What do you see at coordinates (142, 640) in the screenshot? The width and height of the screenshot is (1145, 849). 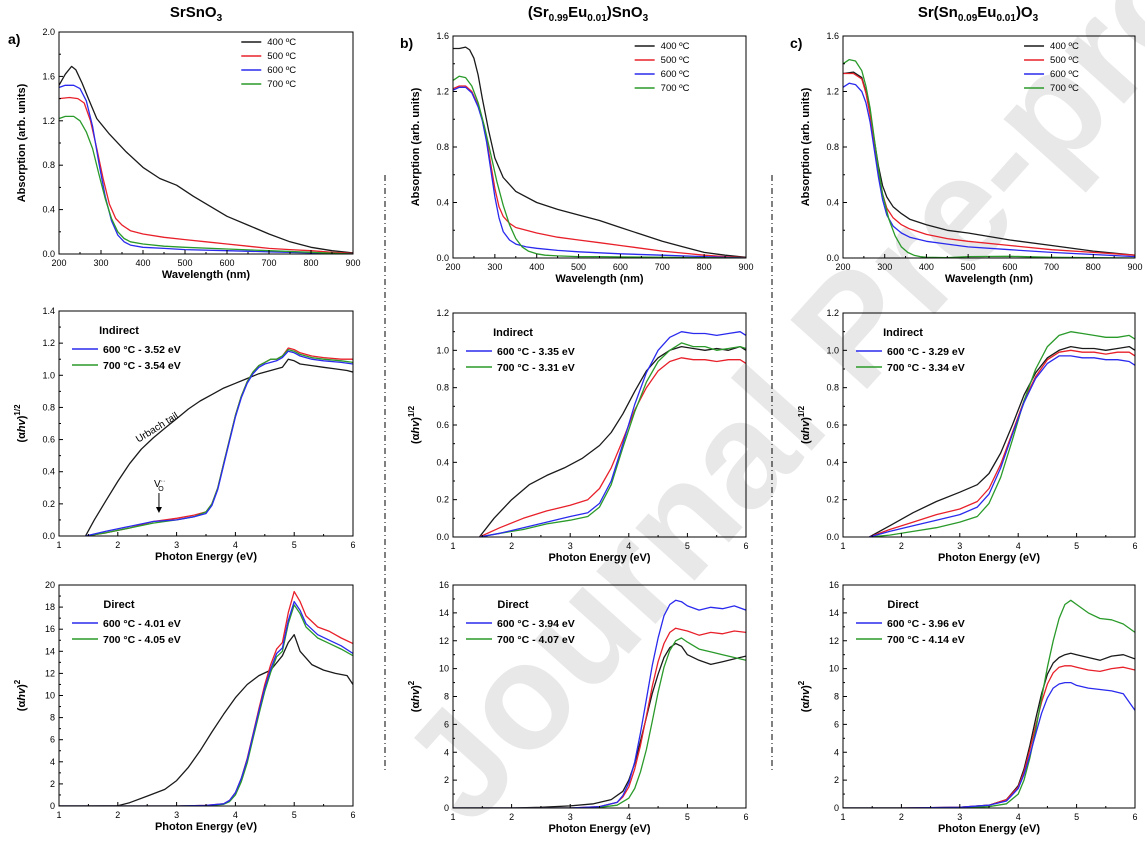 I see `legend-label: 700 °C - 4.05 eV` at bounding box center [142, 640].